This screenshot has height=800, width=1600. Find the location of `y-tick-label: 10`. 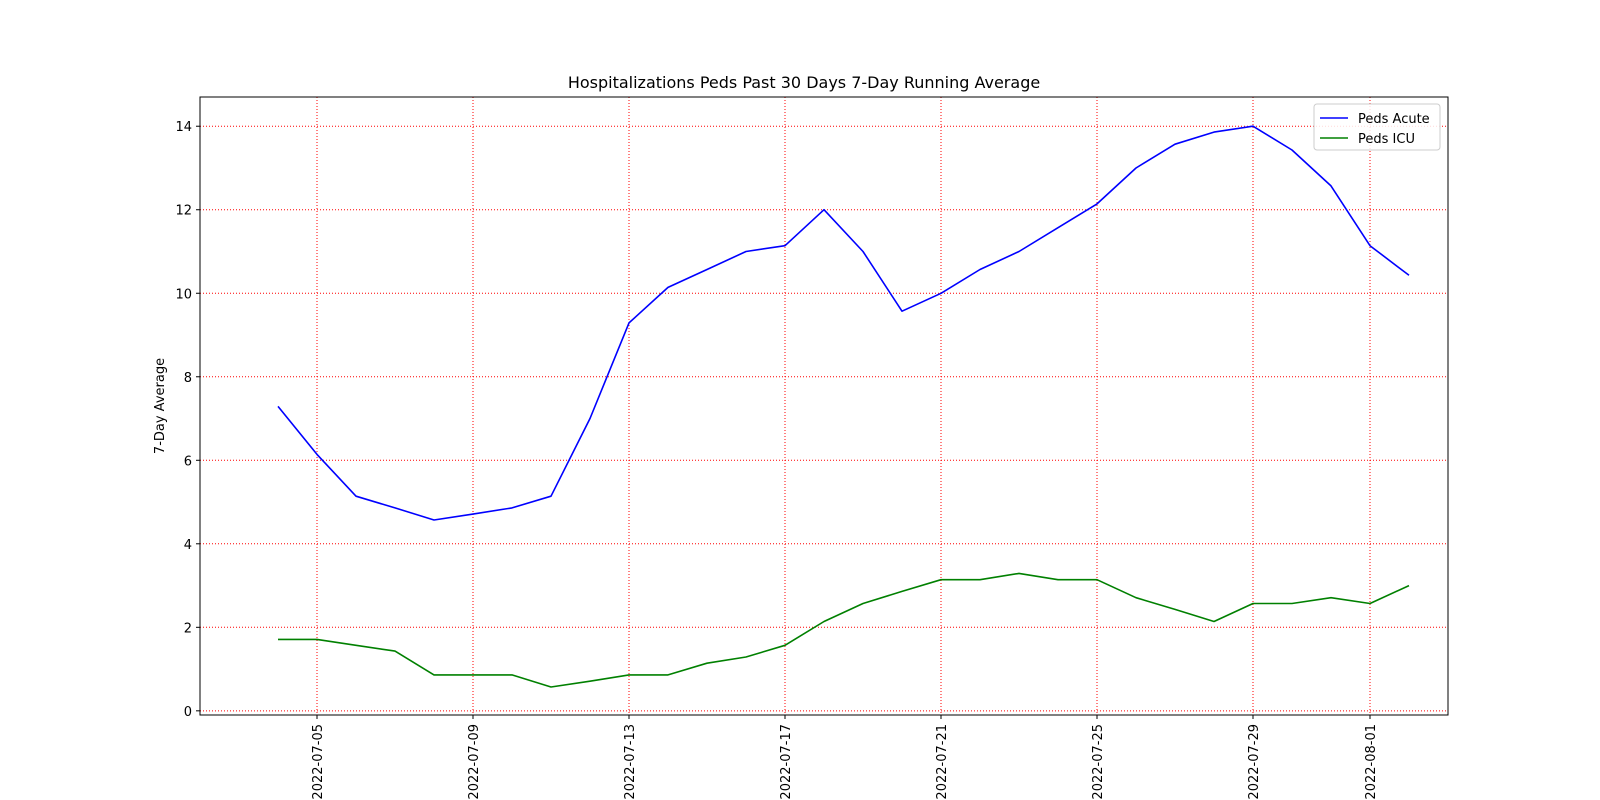

y-tick-label: 10 is located at coordinates (183, 294).